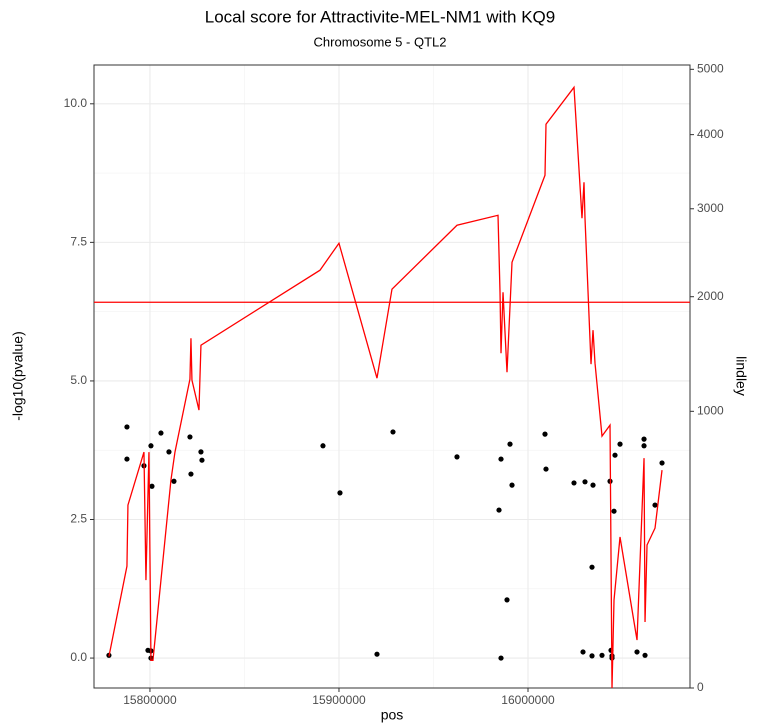 The image size is (758, 726). I want to click on y-tick-label: 5.0, so click(78, 380).